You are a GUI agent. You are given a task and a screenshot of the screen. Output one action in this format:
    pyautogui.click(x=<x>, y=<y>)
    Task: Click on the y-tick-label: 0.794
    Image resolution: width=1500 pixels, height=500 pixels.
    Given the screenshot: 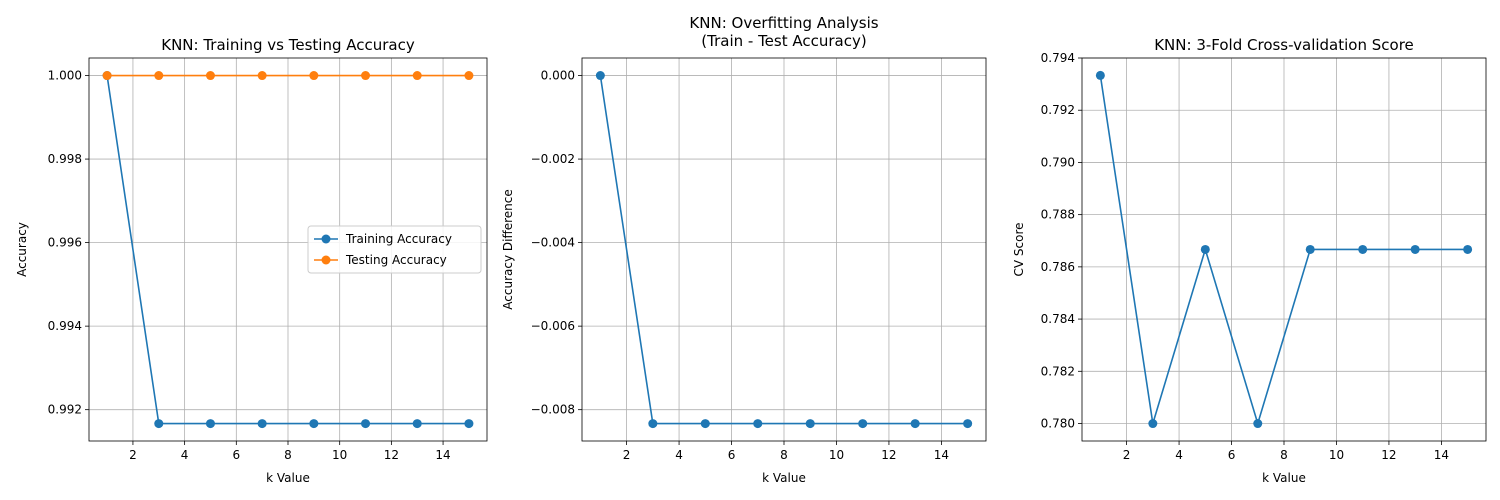 What is the action you would take?
    pyautogui.click(x=1058, y=58)
    